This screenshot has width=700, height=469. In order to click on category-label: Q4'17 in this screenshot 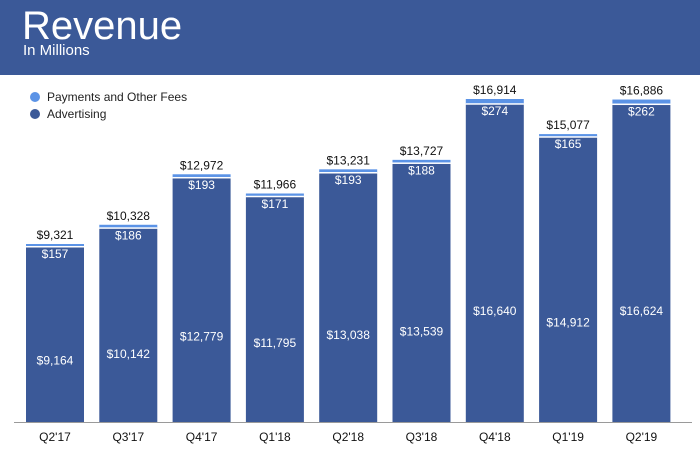, I will do `click(202, 437)`.